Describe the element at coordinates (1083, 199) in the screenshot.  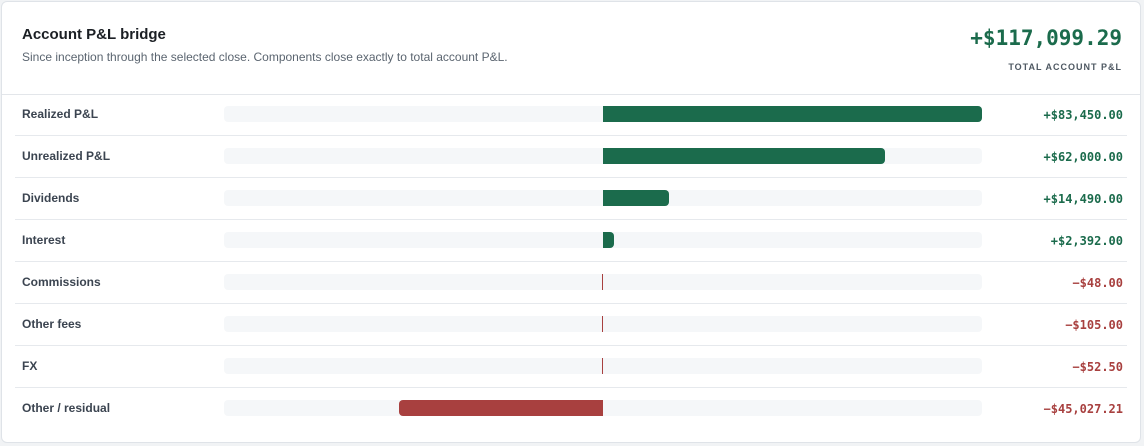
I see `component-value: +$14,490.00` at that location.